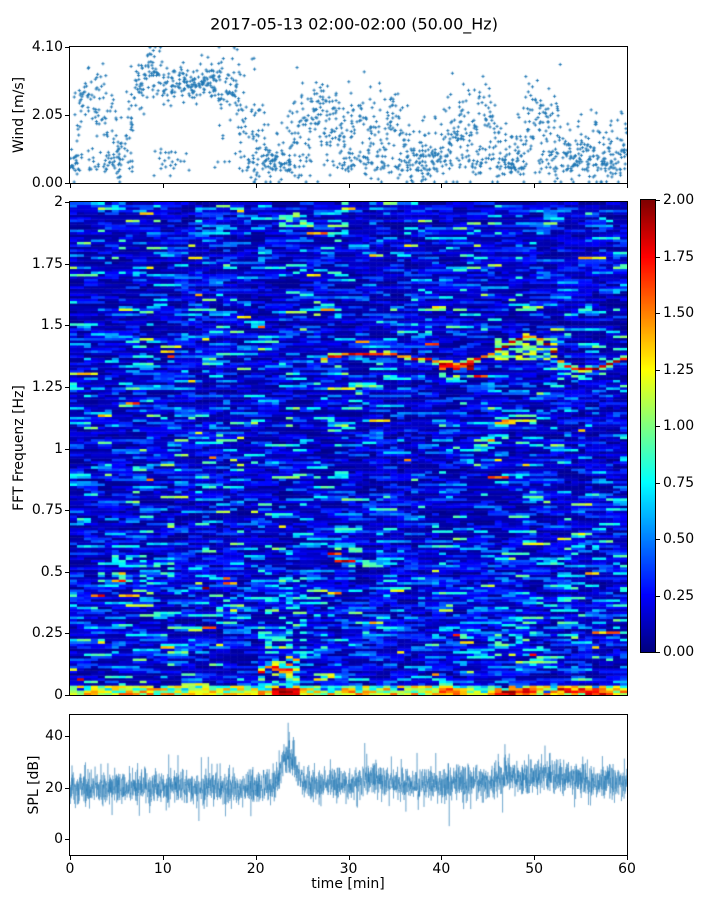  Describe the element at coordinates (348, 115) in the screenshot. I see `wind-scatter-plot` at that location.